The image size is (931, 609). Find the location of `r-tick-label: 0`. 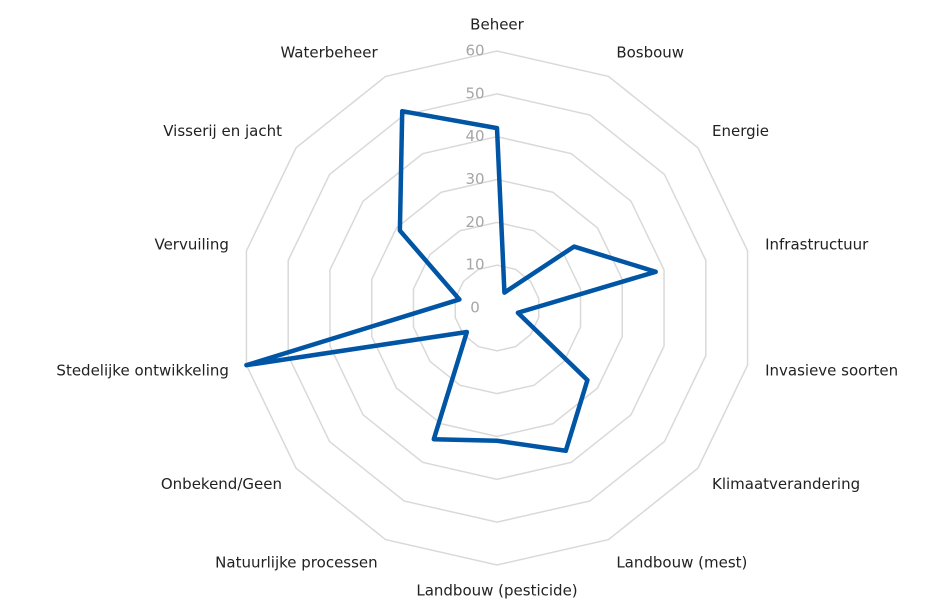

r-tick-label: 0 is located at coordinates (475, 308).